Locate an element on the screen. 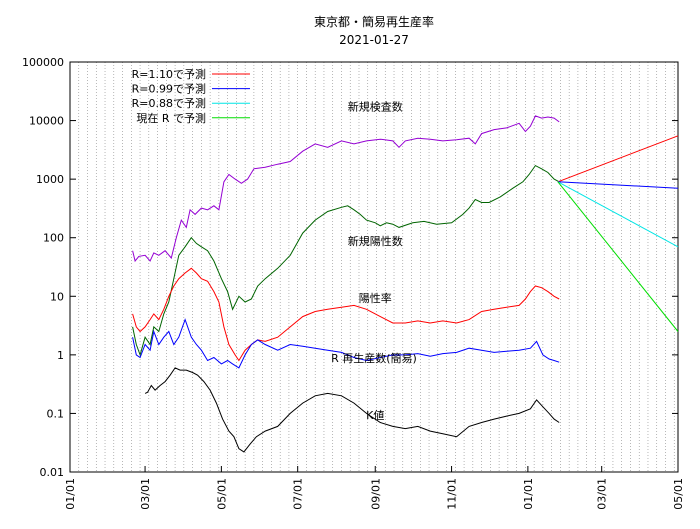 This screenshot has width=700, height=529. x-tick-label: 07/01 is located at coordinates (298, 494).